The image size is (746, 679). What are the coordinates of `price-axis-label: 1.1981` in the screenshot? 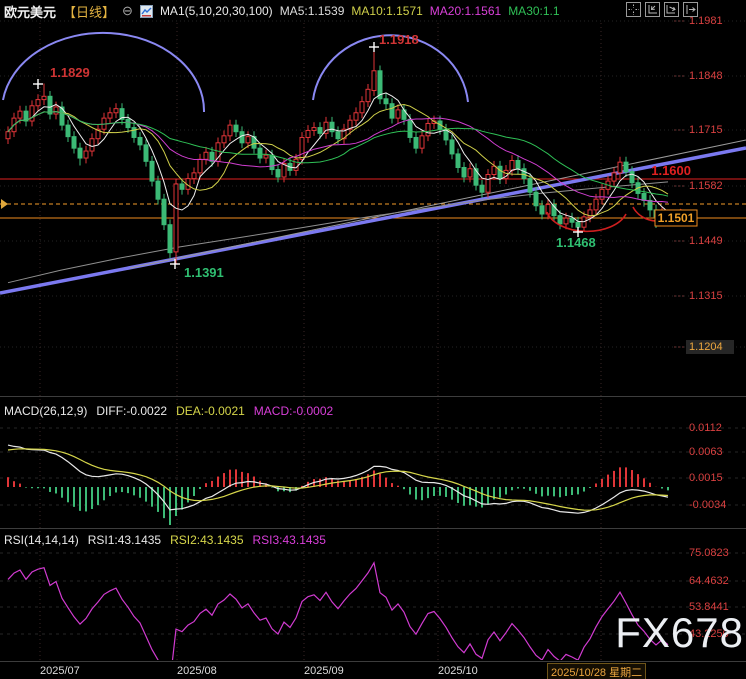 It's located at (706, 21).